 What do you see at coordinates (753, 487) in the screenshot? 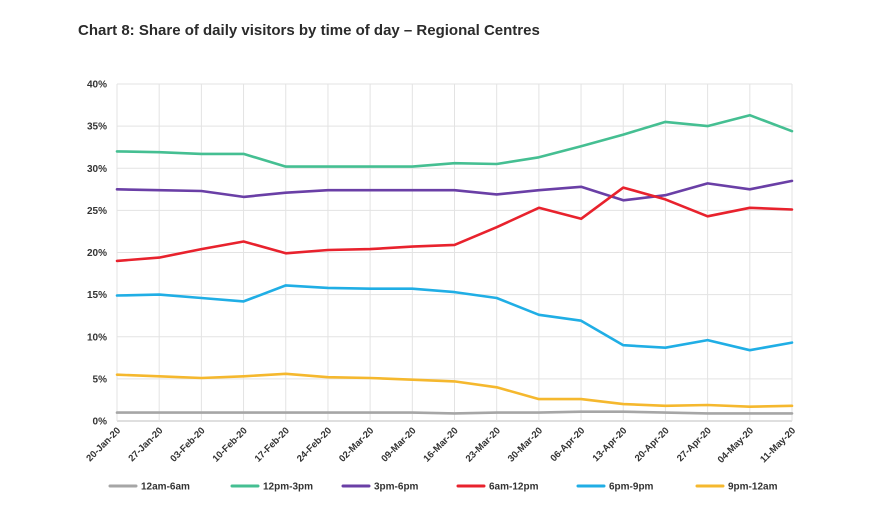
I see `legend-label: 9pm-12am` at bounding box center [753, 487].